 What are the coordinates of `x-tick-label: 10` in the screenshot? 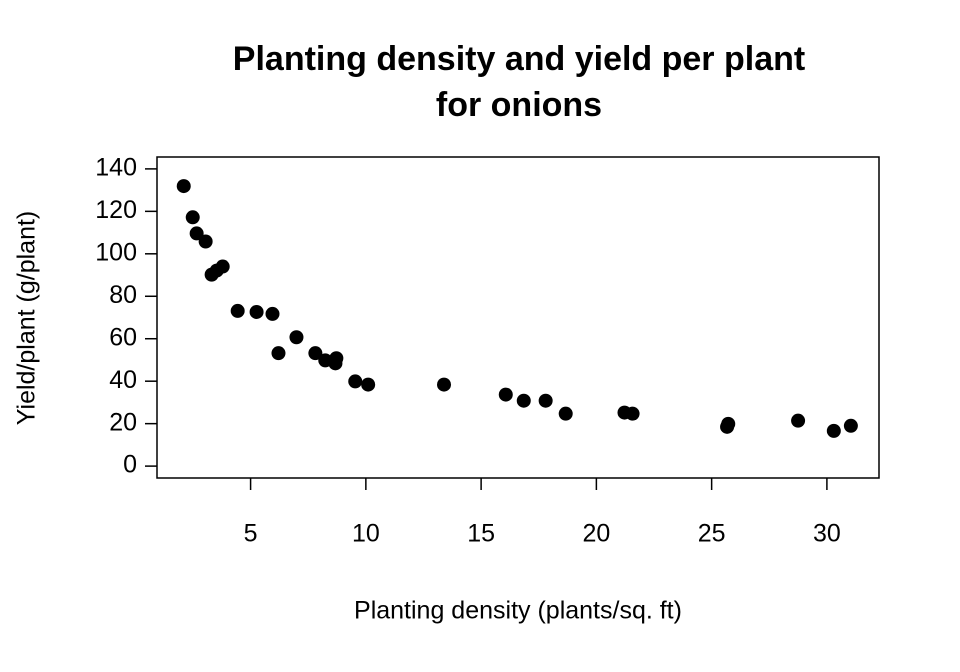 It's located at (366, 534).